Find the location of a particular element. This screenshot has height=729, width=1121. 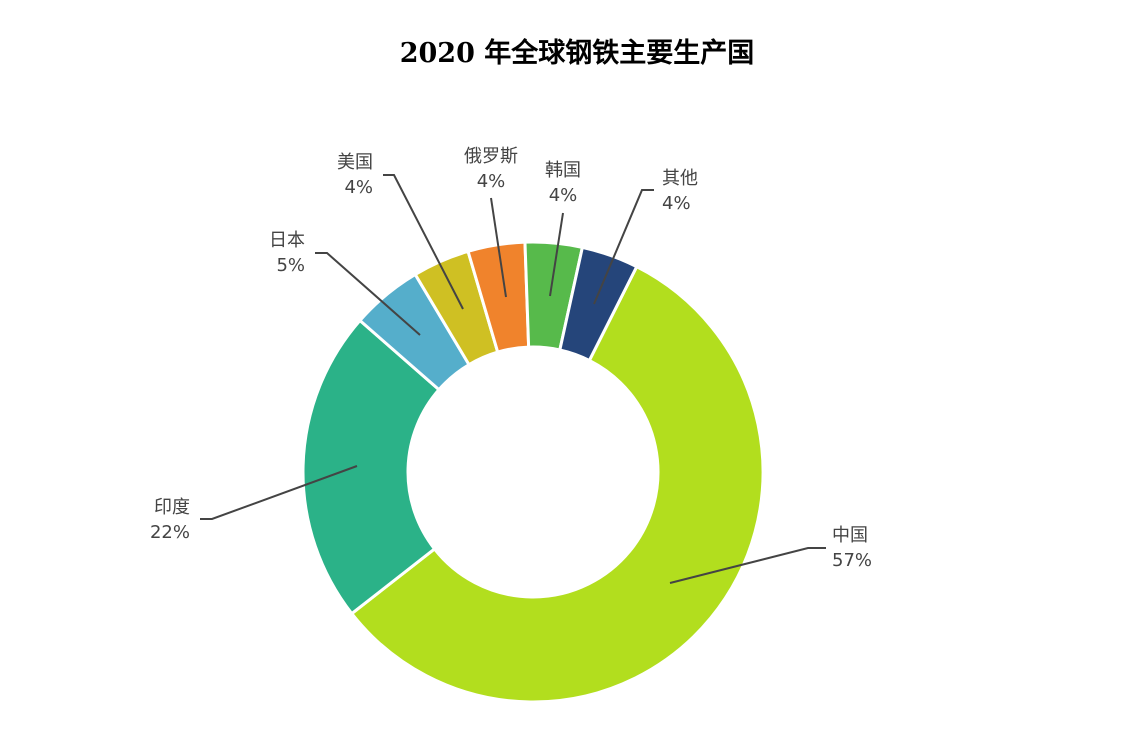

chart-title: 2020 年全球钢铁主要生产国 is located at coordinates (577, 53).